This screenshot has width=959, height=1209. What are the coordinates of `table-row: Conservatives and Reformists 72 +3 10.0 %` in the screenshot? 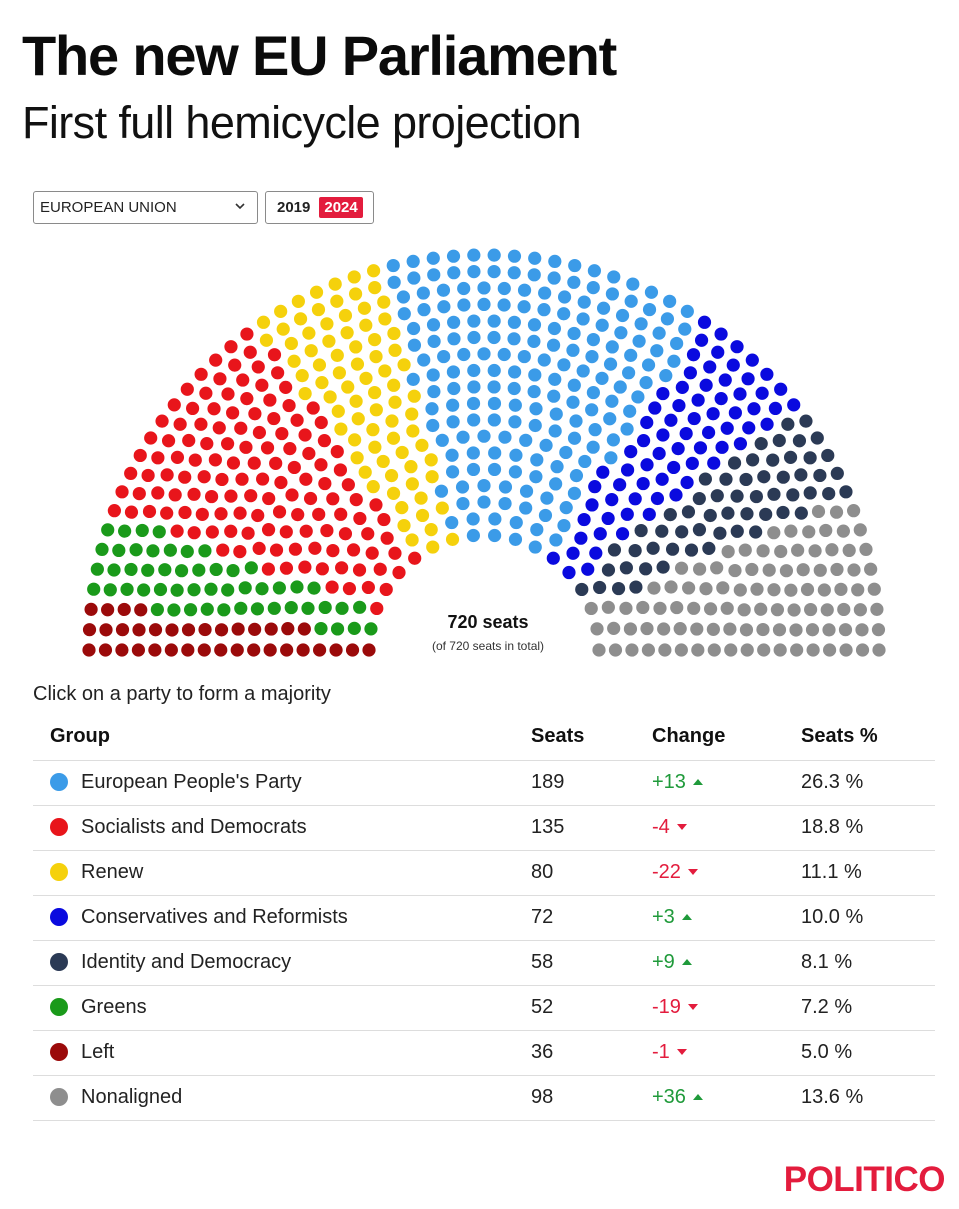 It's located at (484, 918).